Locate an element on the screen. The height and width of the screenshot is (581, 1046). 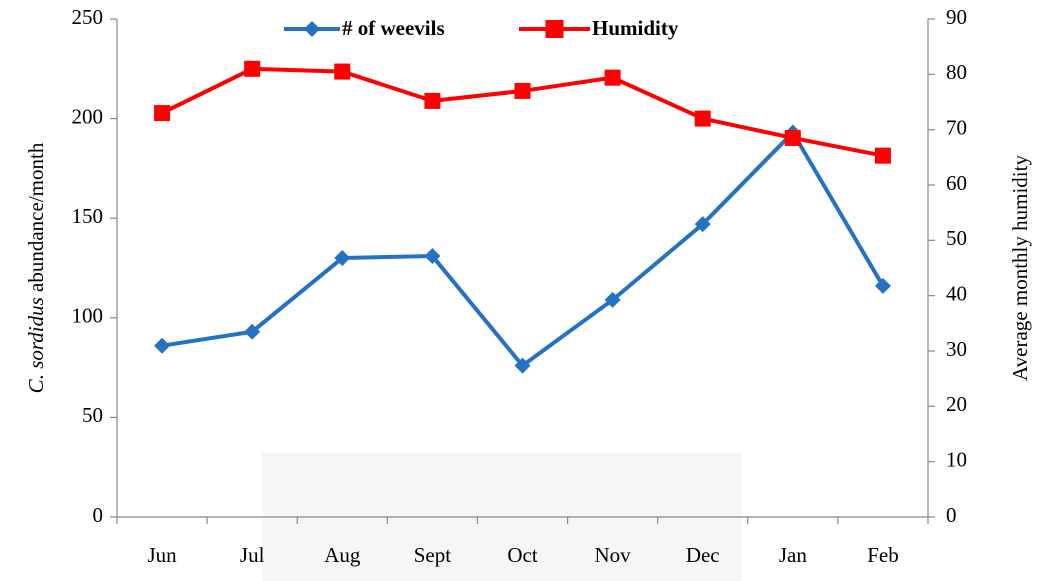
x-tick-label: Jan is located at coordinates (793, 555).